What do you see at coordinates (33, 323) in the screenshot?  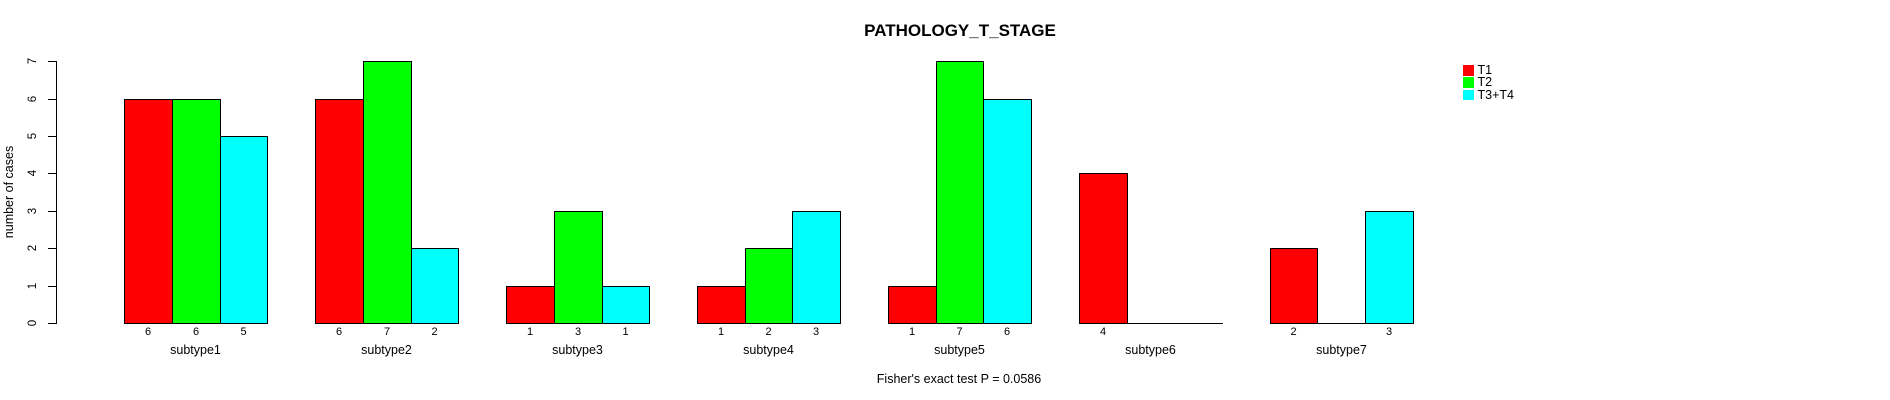 I see `y-tick-label: 0` at bounding box center [33, 323].